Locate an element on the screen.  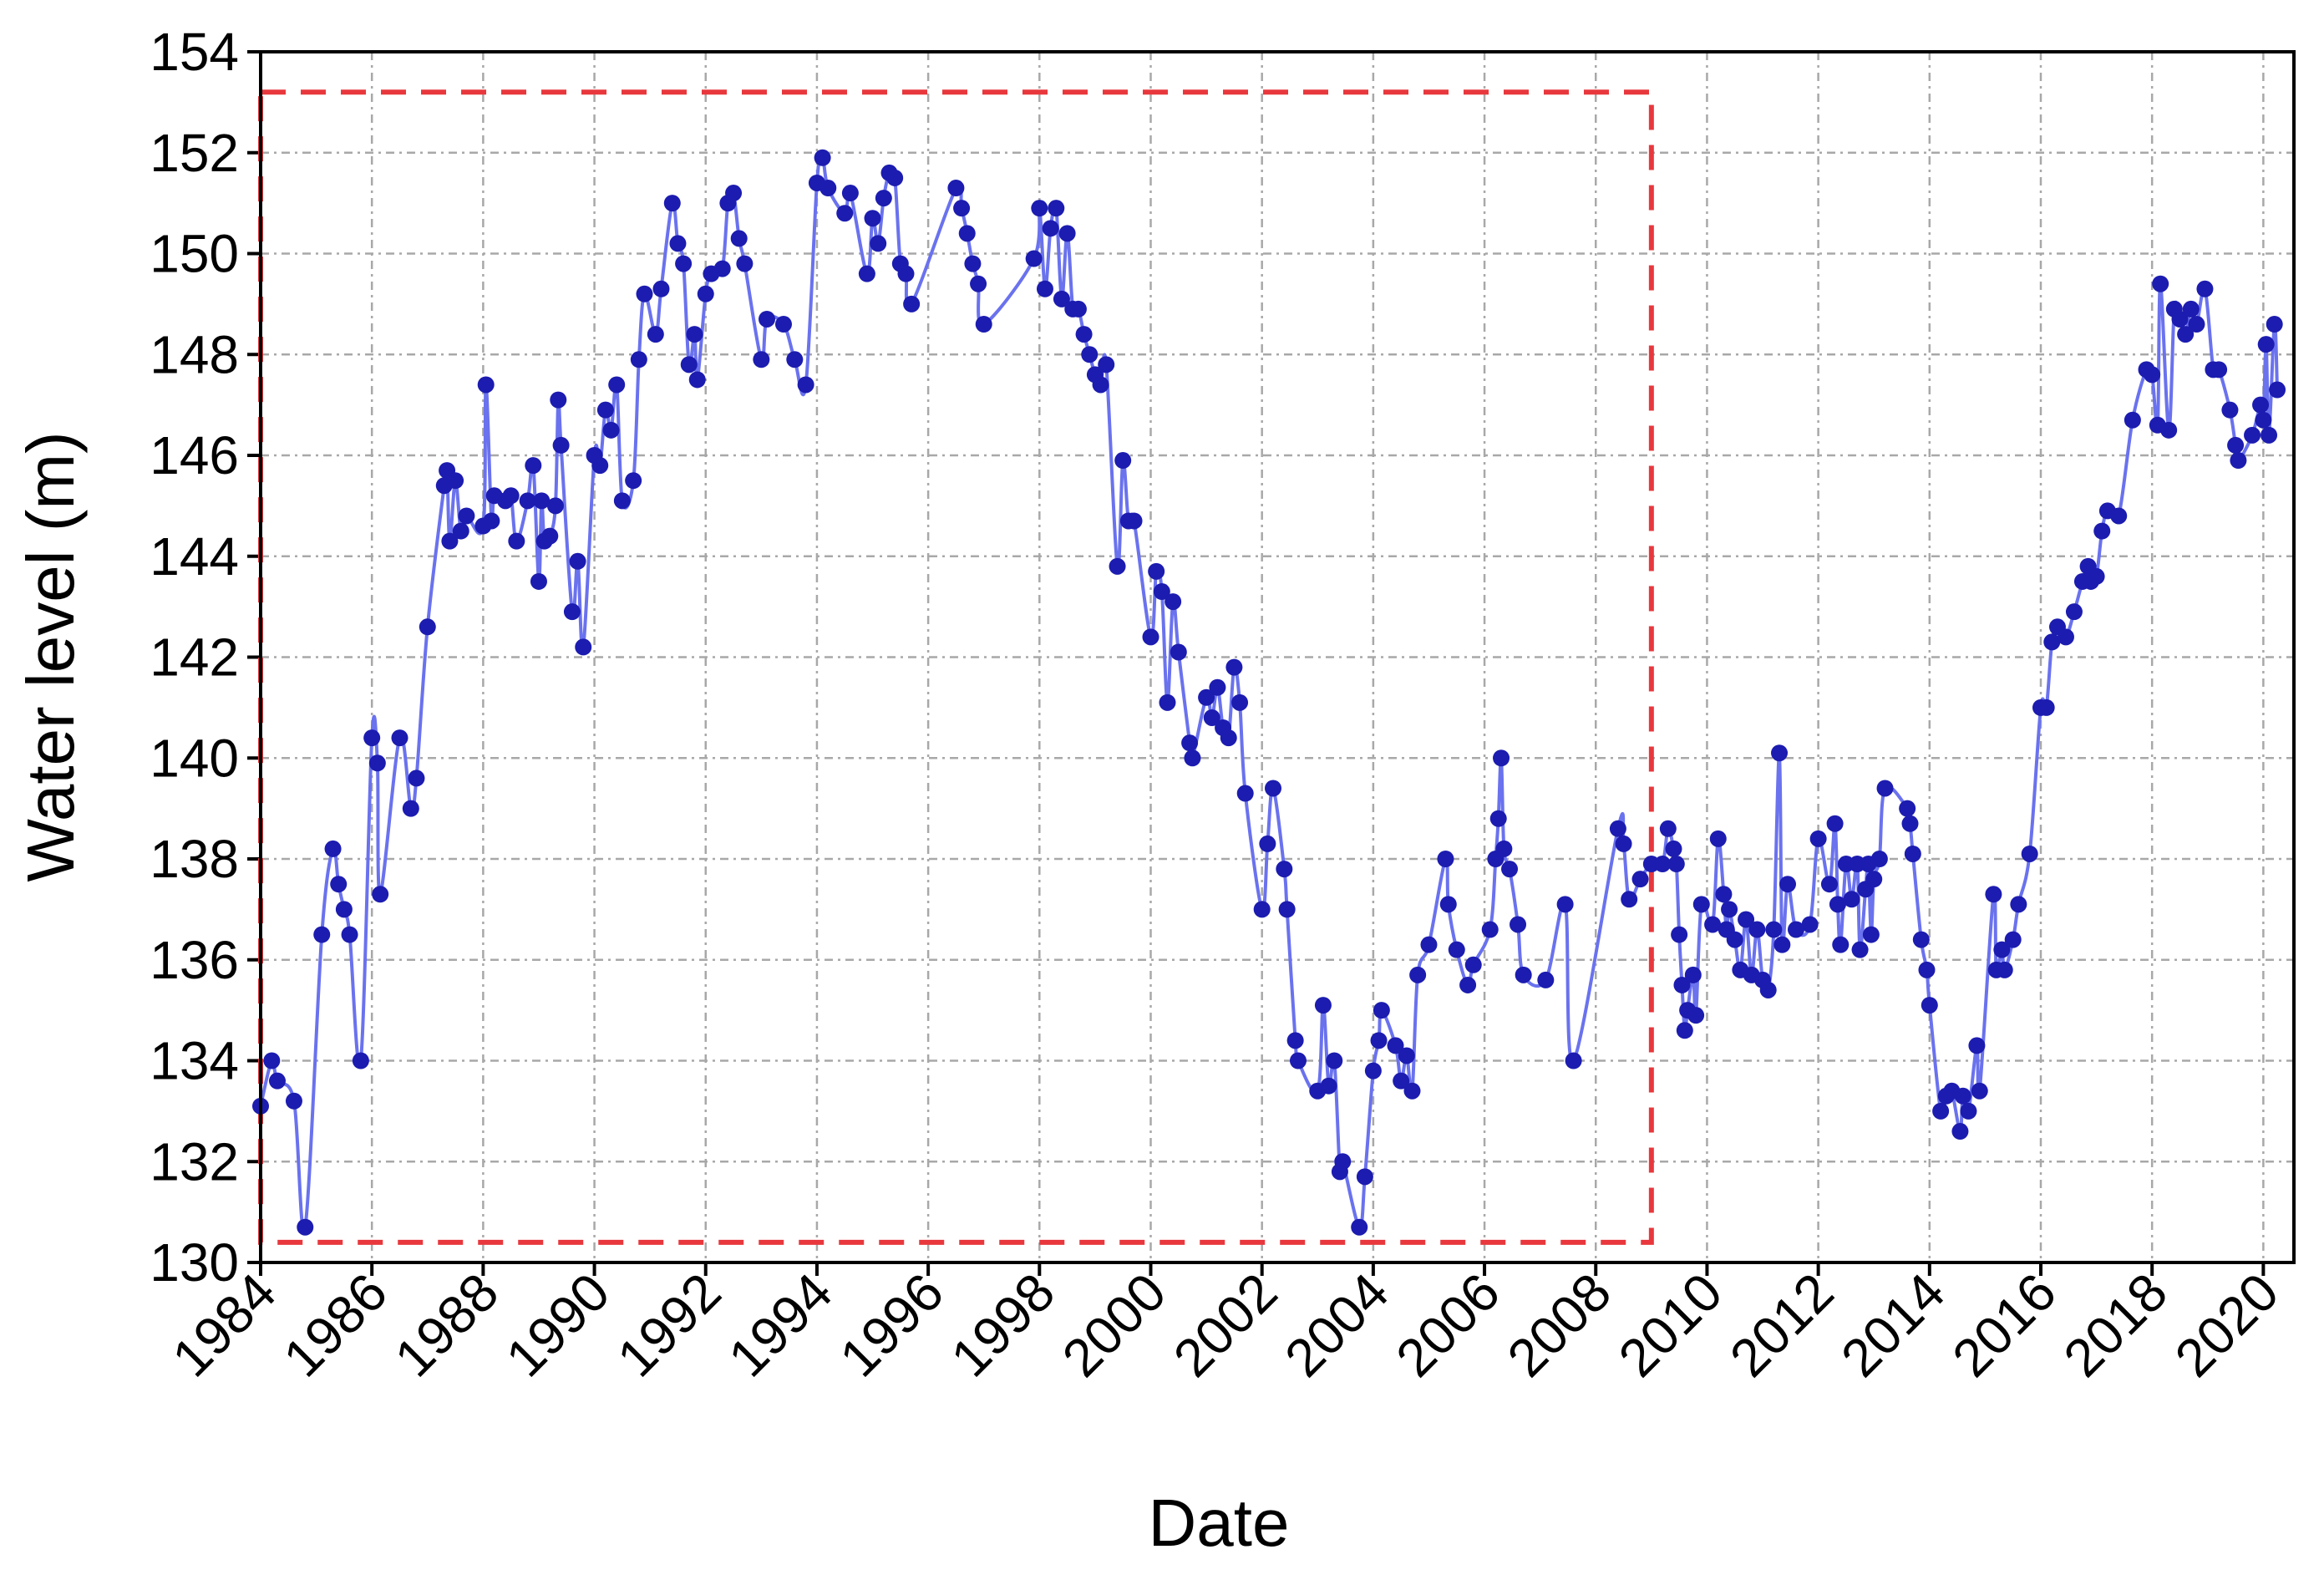
x-tick-label: 2000 is located at coordinates (1114, 1325).